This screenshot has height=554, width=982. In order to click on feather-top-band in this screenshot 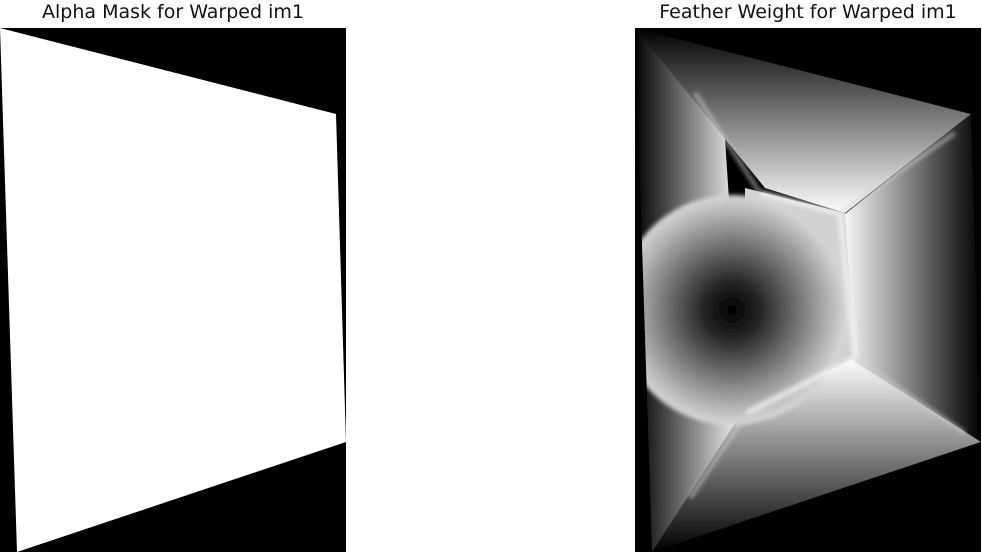, I will do `click(803, 120)`.